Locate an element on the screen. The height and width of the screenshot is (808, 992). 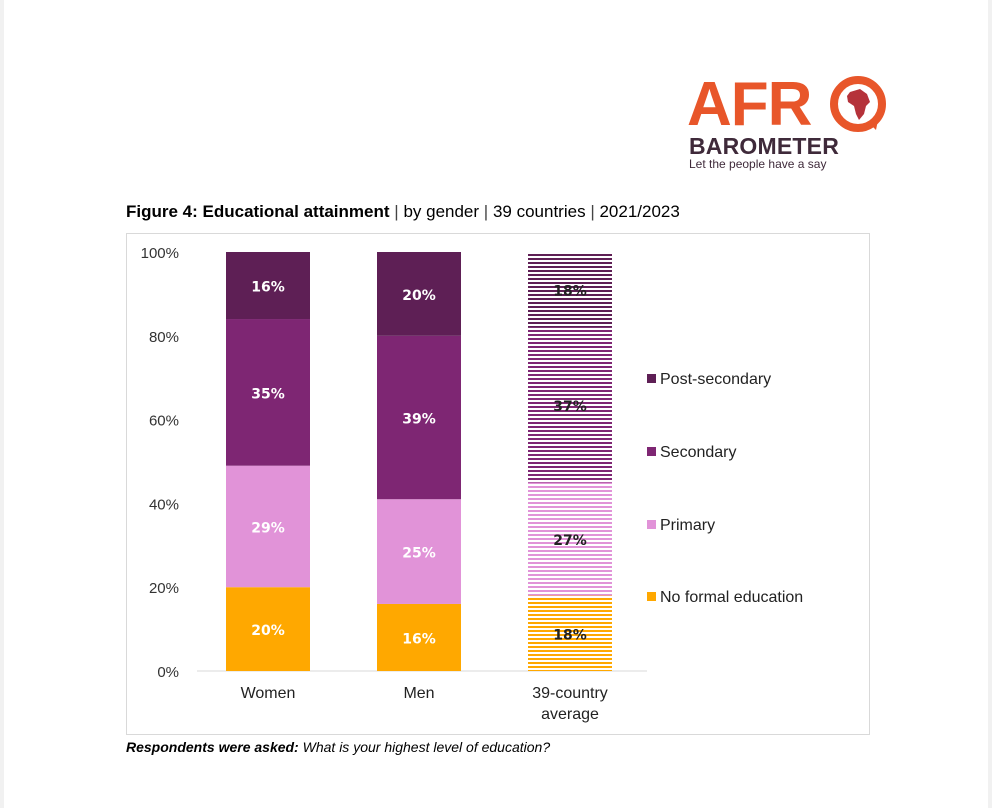
y-tick-label: 60% is located at coordinates (164, 421).